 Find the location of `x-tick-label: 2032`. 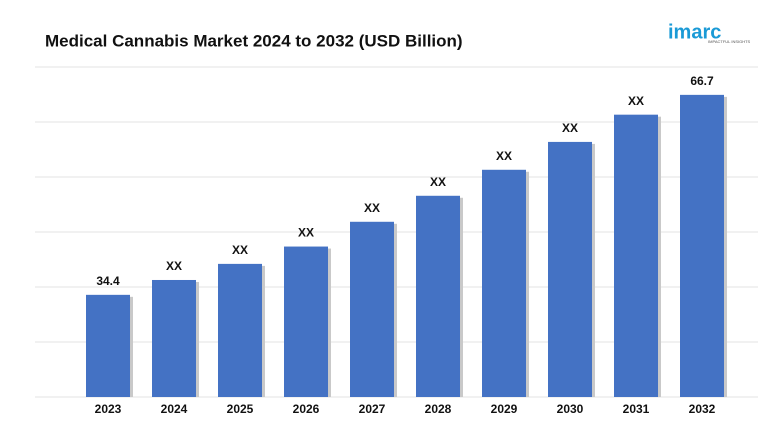

x-tick-label: 2032 is located at coordinates (702, 409).